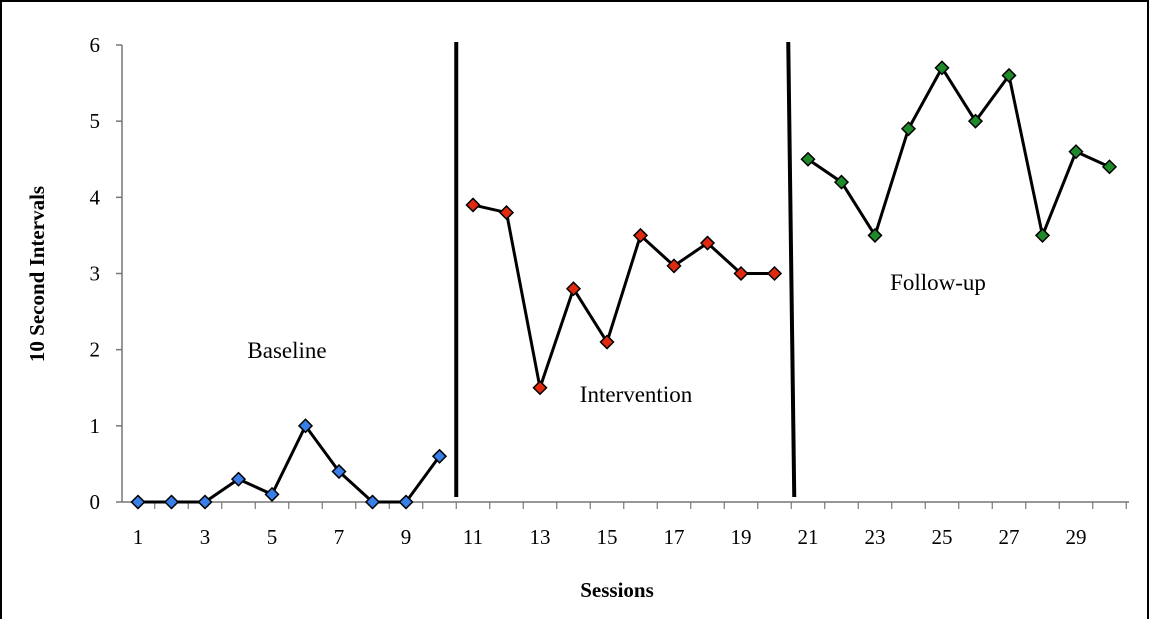 The image size is (1149, 619). I want to click on phase-change-line, so click(791, 269).